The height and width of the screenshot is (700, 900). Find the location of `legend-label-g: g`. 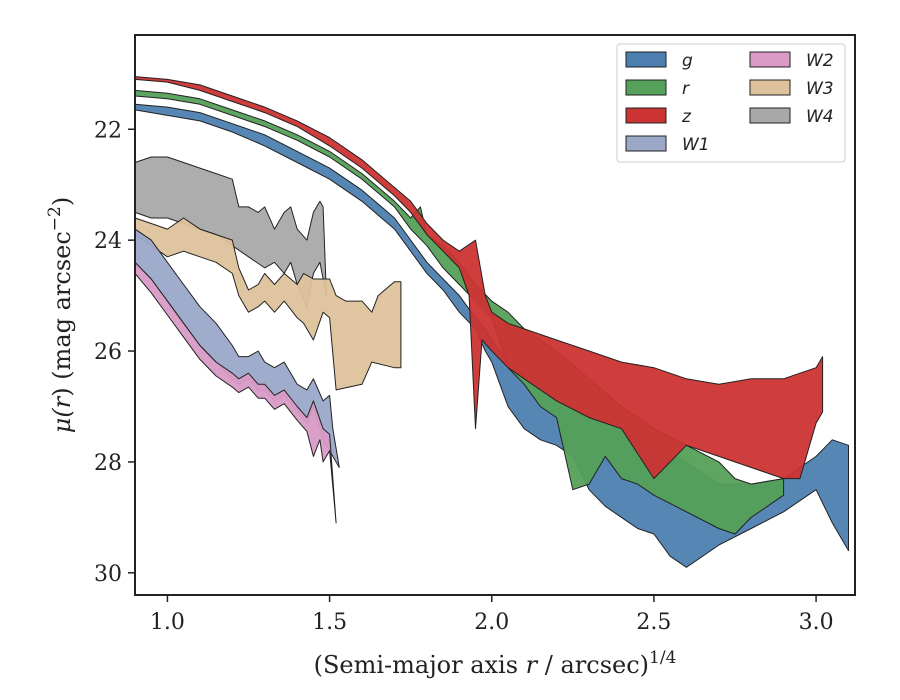

legend-label-g: g is located at coordinates (687, 61).